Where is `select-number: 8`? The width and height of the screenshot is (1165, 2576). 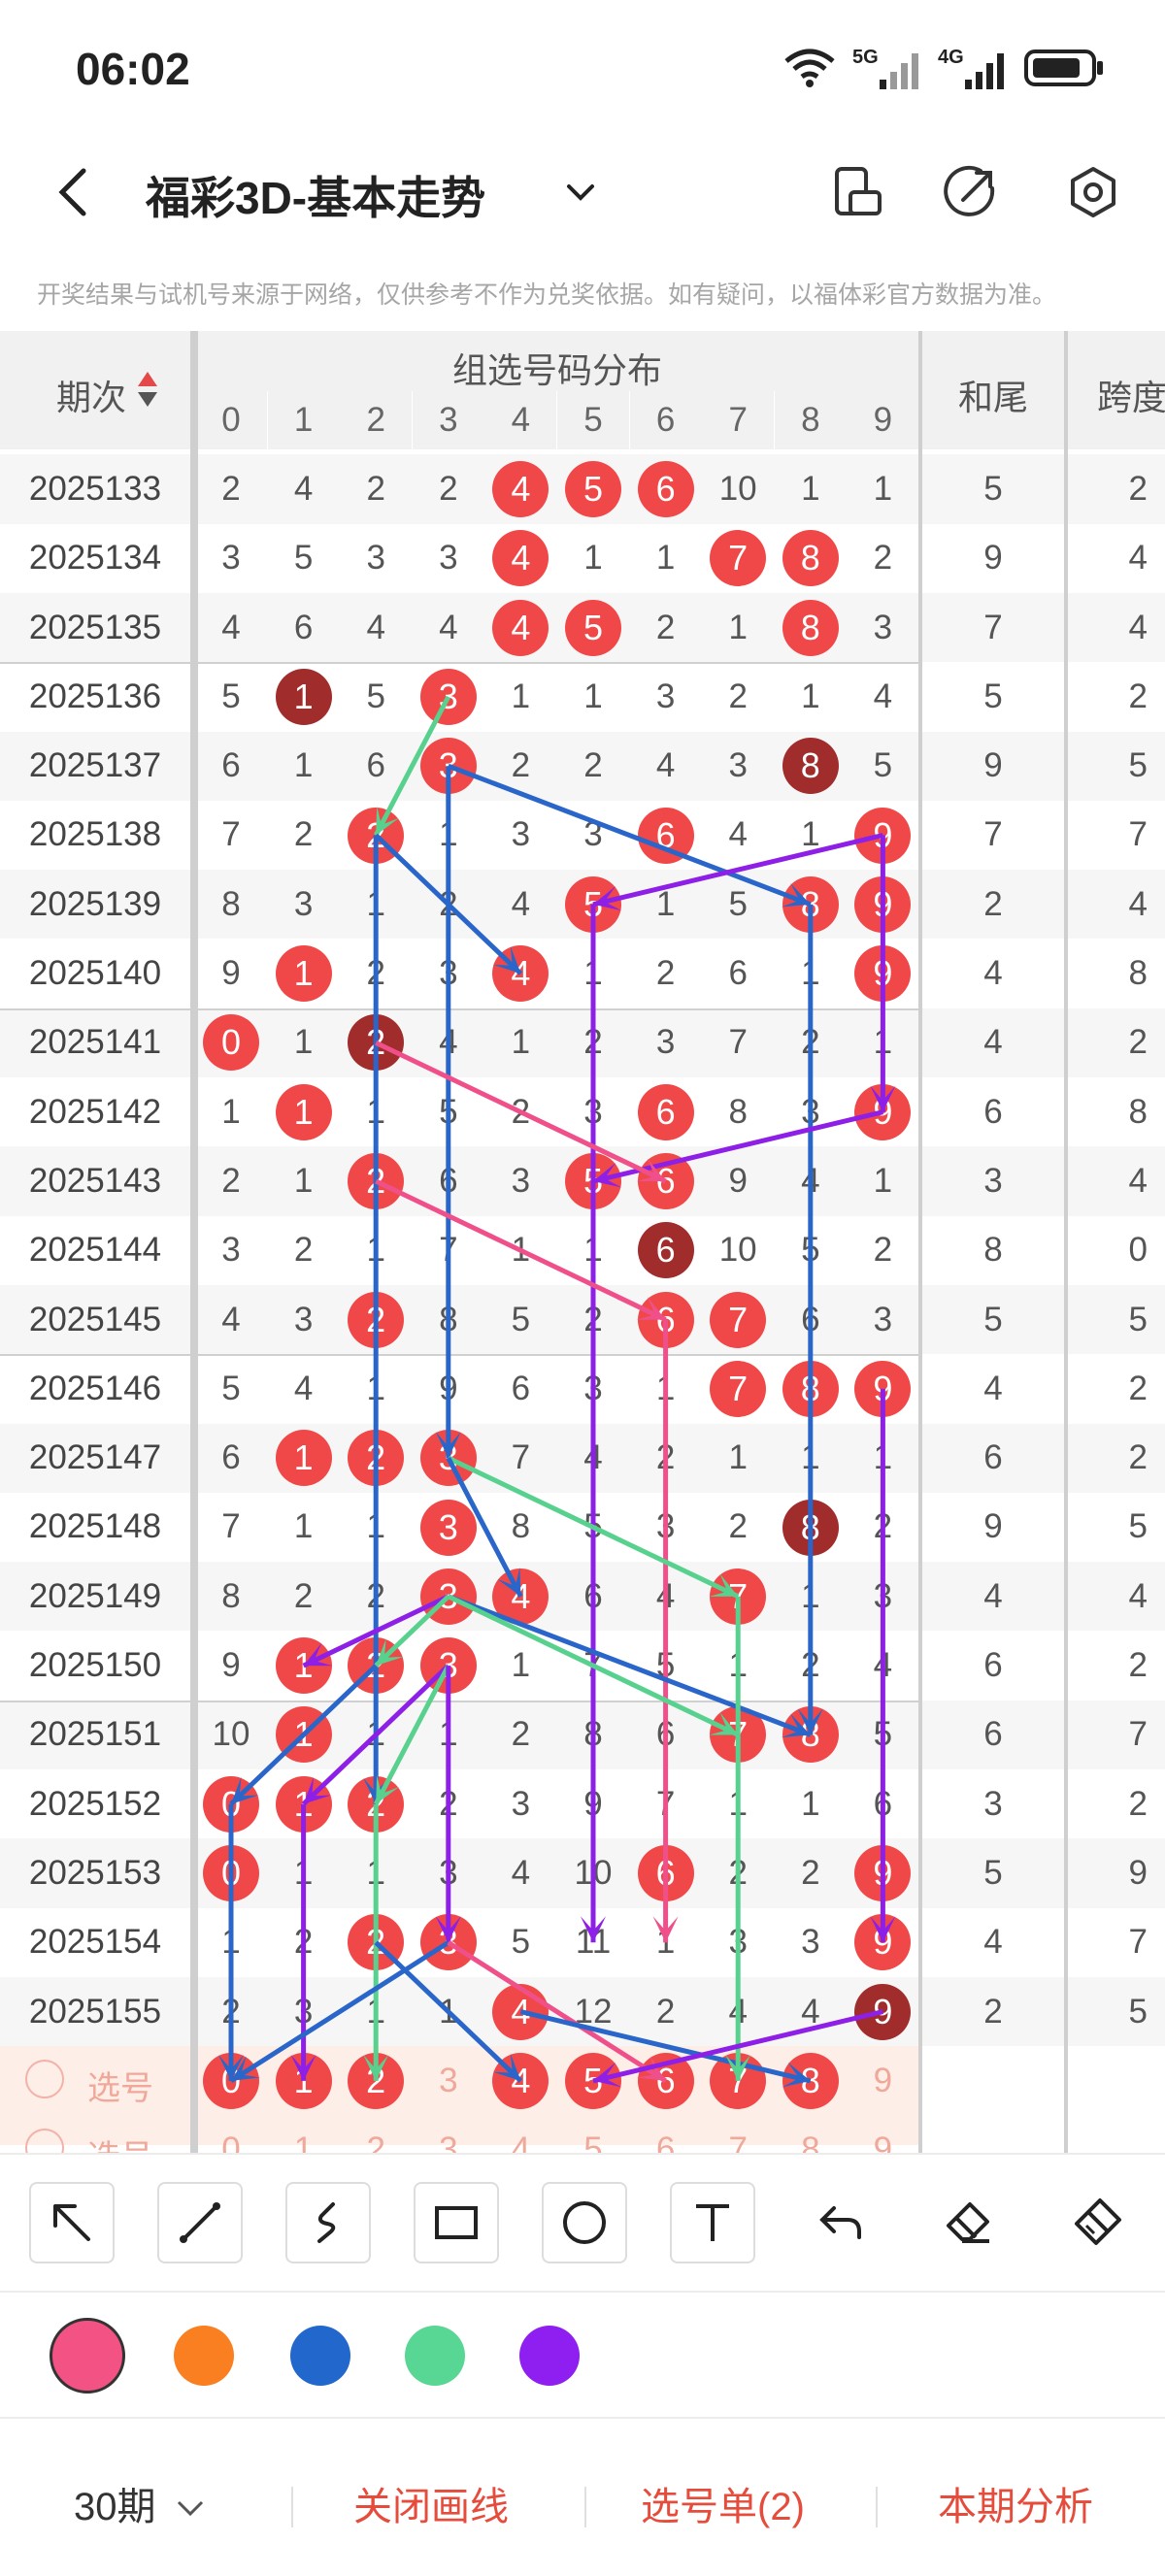 select-number: 8 is located at coordinates (810, 2080).